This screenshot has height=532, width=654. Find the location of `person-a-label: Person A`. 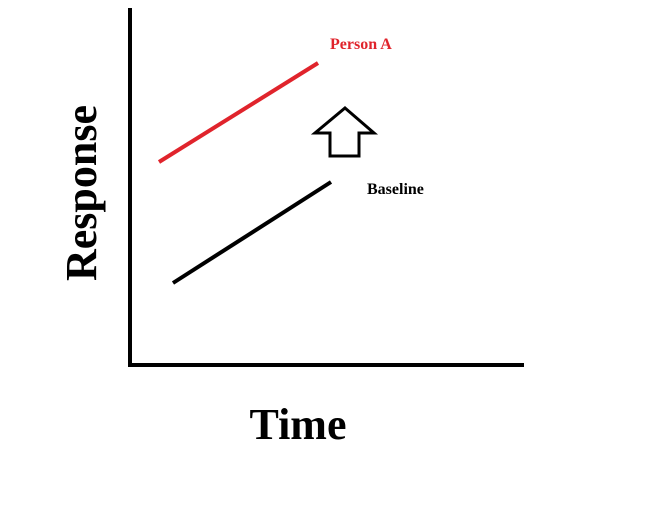

person-a-label: Person A is located at coordinates (361, 44).